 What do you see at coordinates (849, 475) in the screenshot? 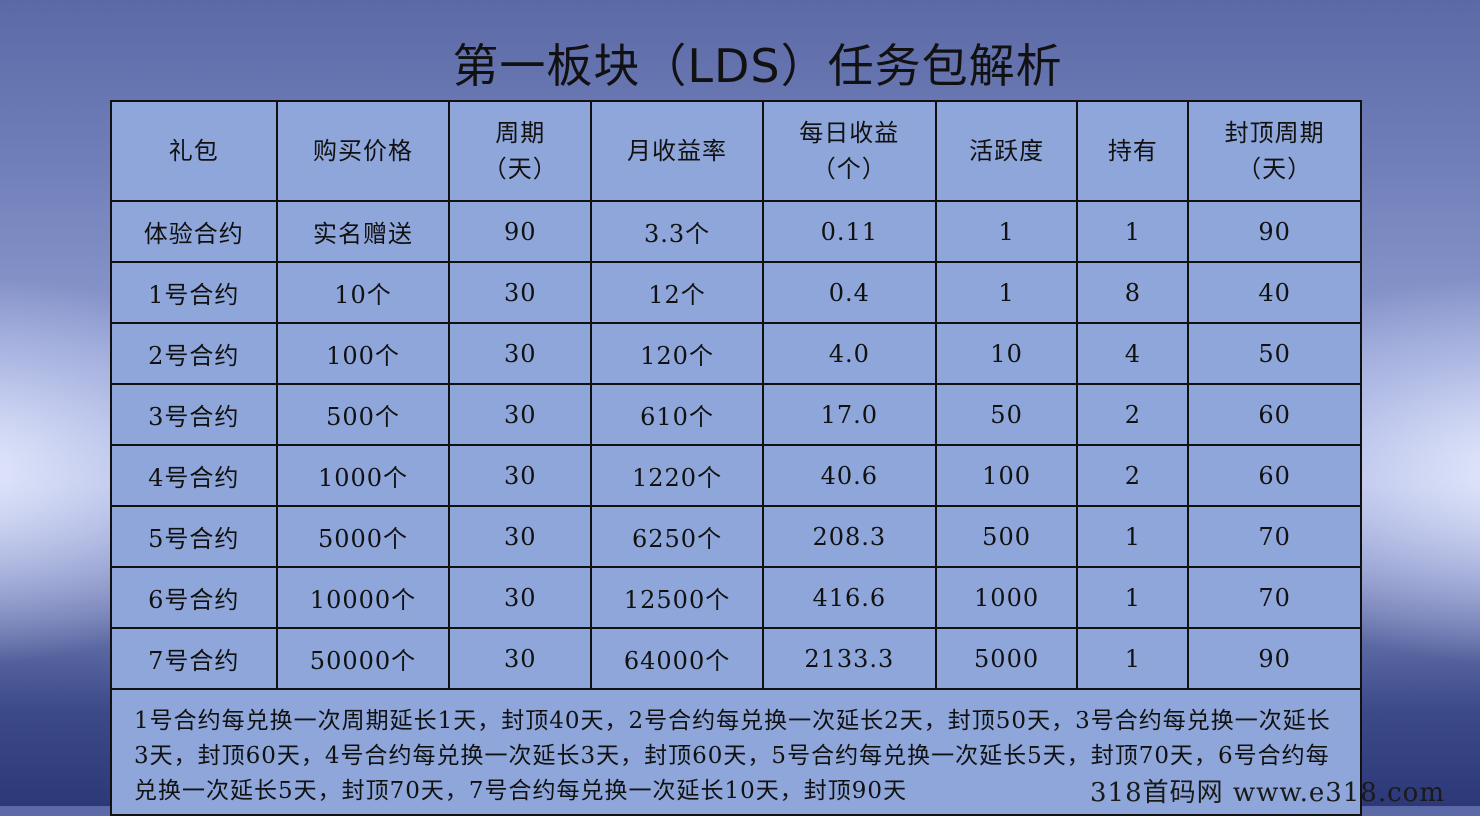
I see `cell-daily-yield: 40.6` at bounding box center [849, 475].